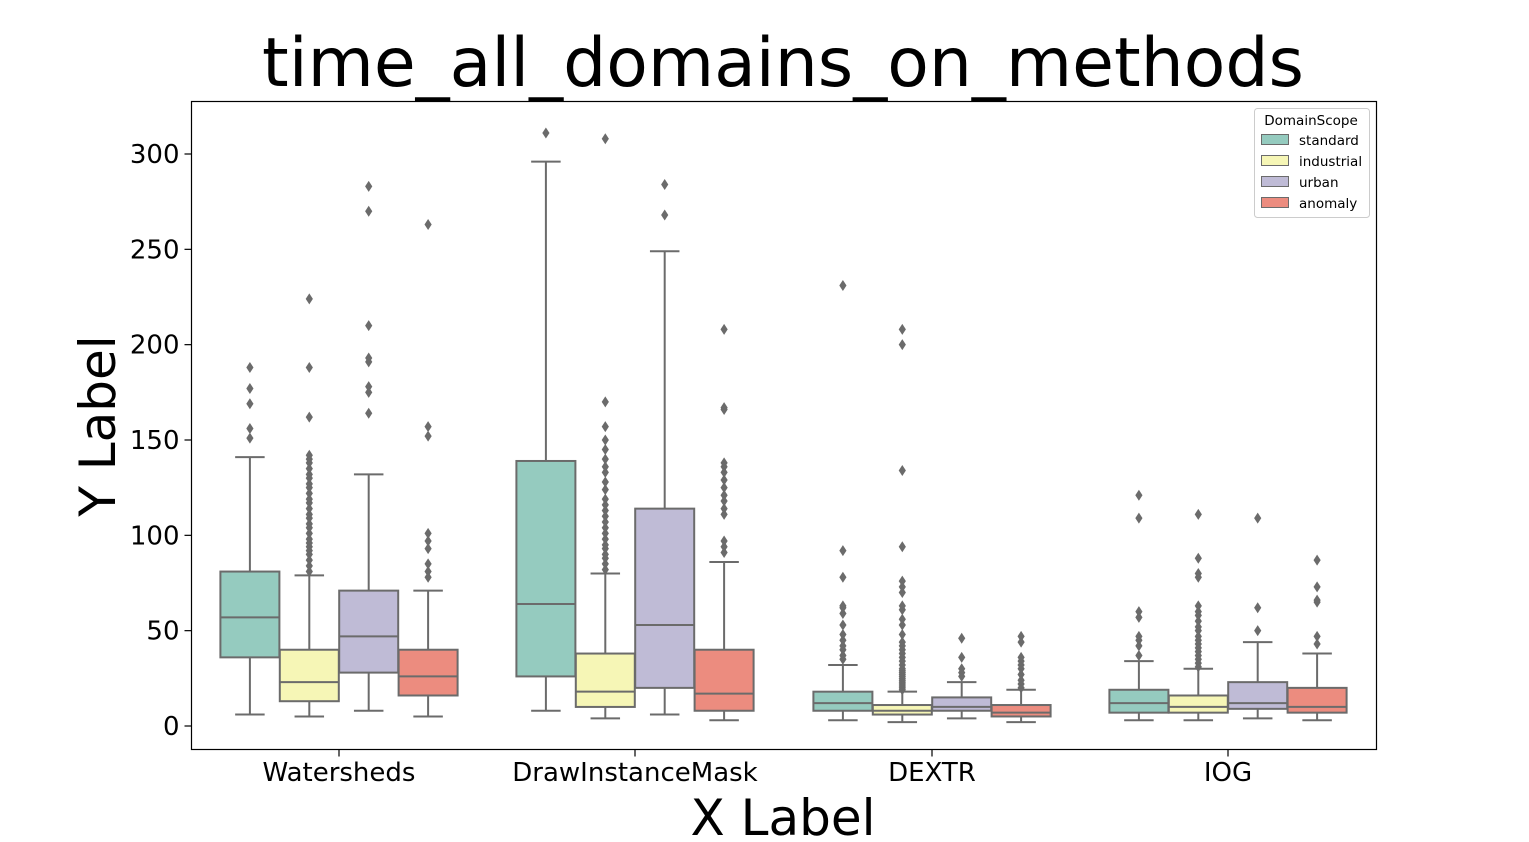  I want to click on x-tick-label: DrawInstanceMask, so click(634, 773).